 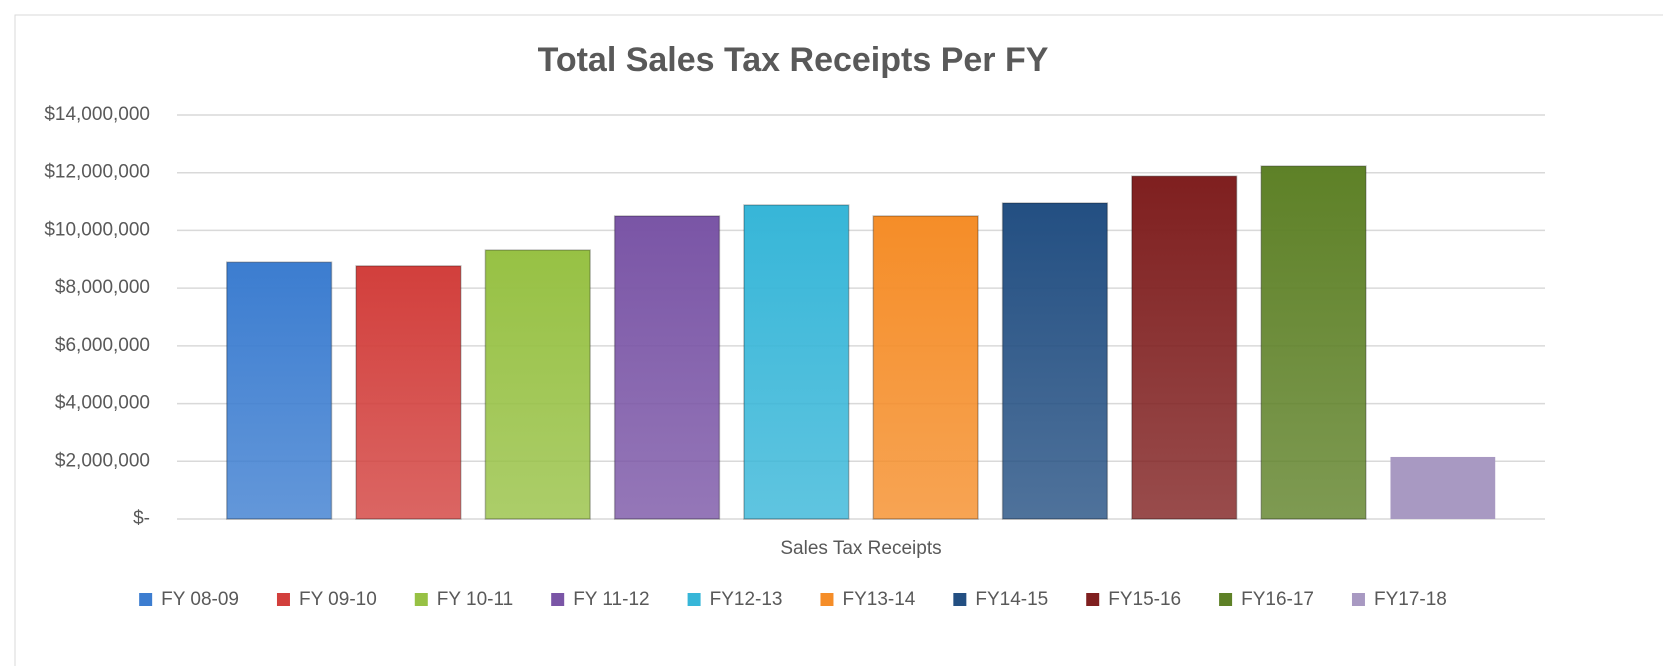 What do you see at coordinates (102, 287) in the screenshot?
I see `y-tick-label: $8,000,000` at bounding box center [102, 287].